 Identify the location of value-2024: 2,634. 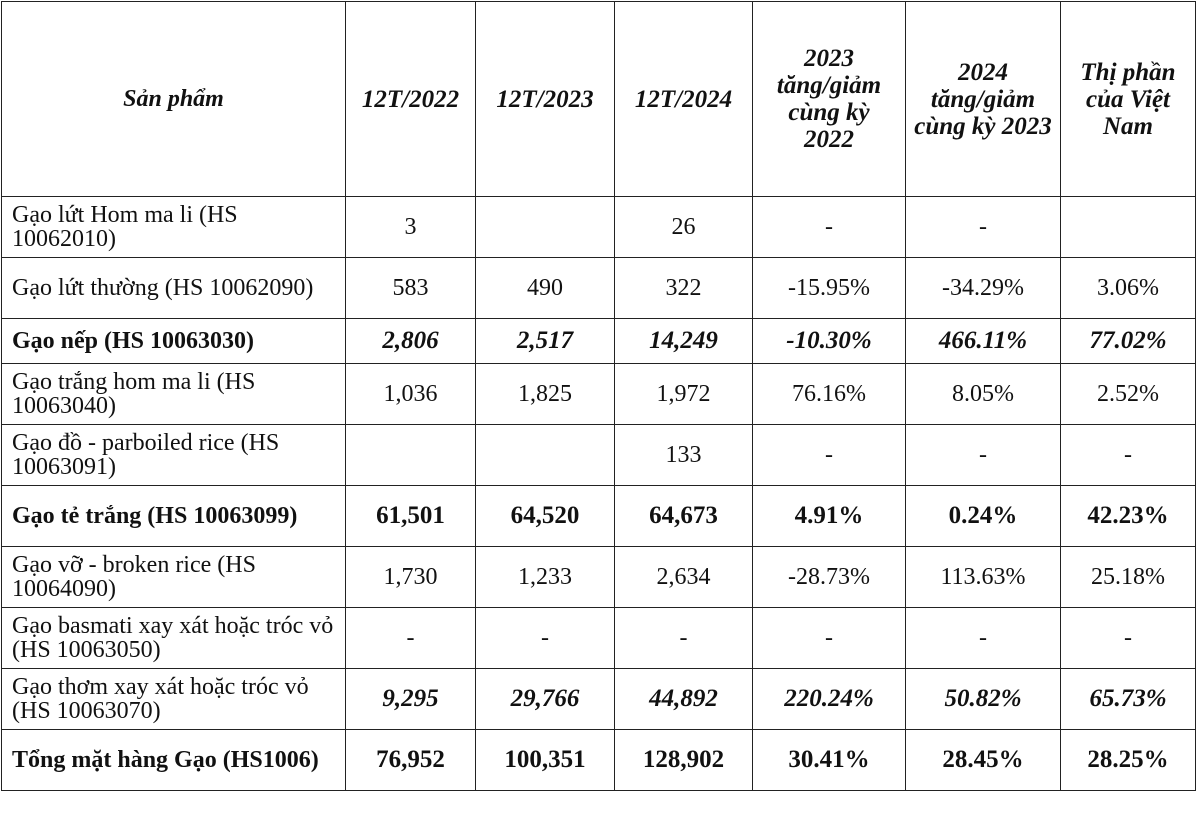
(683, 577).